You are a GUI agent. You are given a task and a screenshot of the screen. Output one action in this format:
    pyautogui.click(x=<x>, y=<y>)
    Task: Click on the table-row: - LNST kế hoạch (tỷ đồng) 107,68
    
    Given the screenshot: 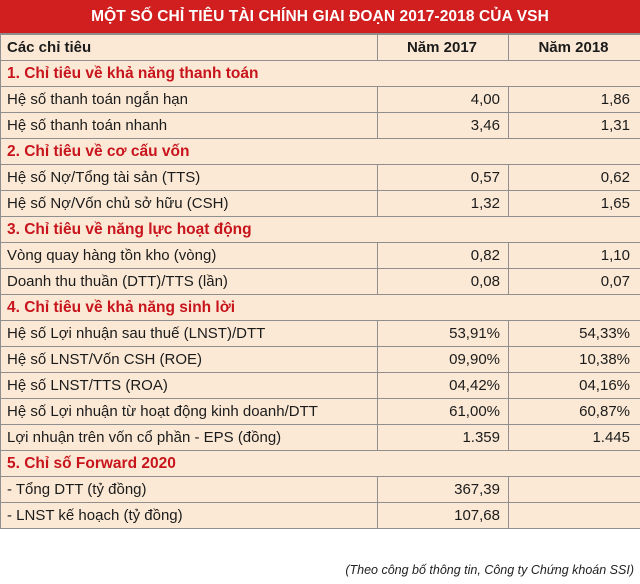 What is the action you would take?
    pyautogui.click(x=320, y=515)
    